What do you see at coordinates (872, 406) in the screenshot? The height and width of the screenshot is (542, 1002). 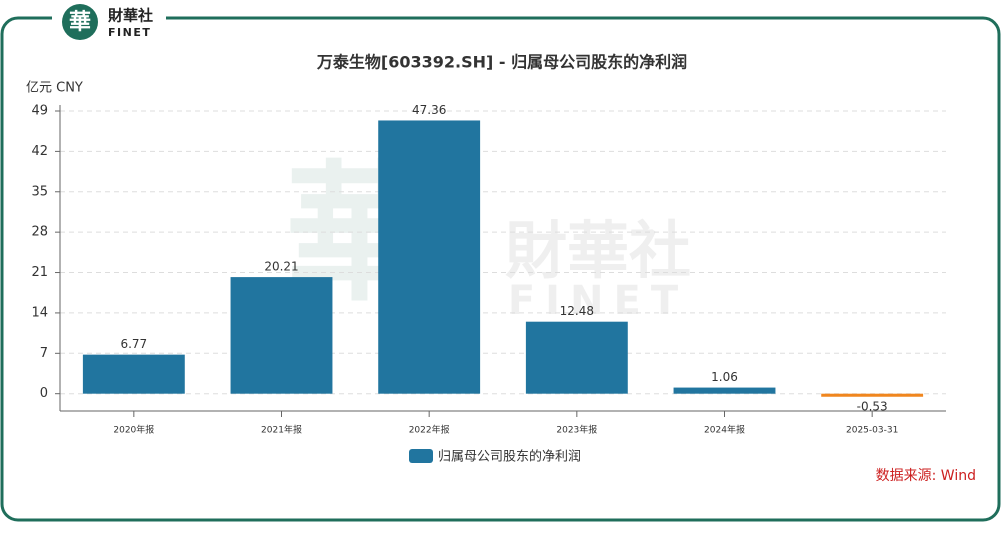 I see `value-label: -0.53` at bounding box center [872, 406].